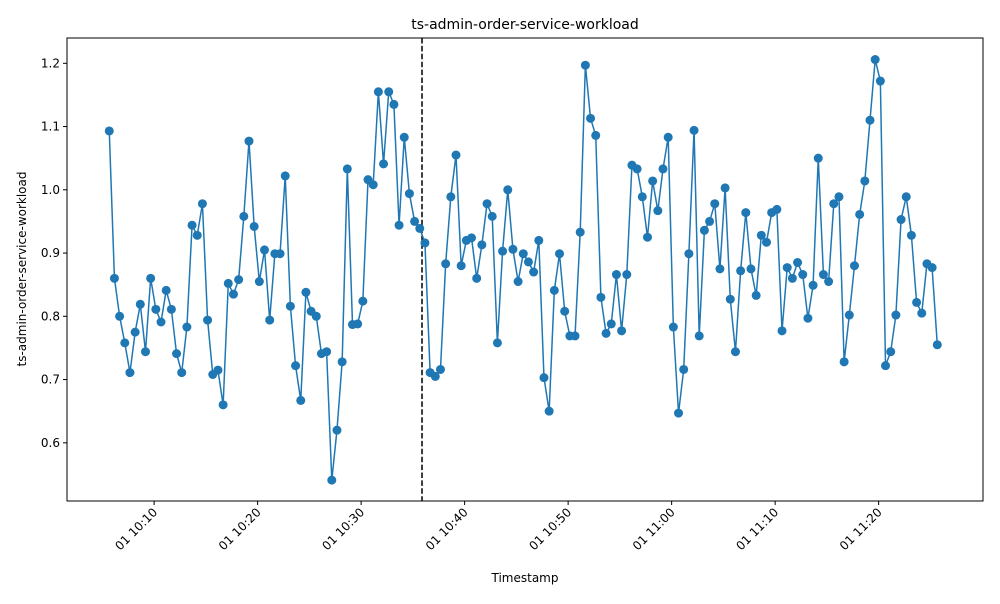 The width and height of the screenshot is (1000, 604). What do you see at coordinates (343, 529) in the screenshot?
I see `x-tick-label: 01 10:30` at bounding box center [343, 529].